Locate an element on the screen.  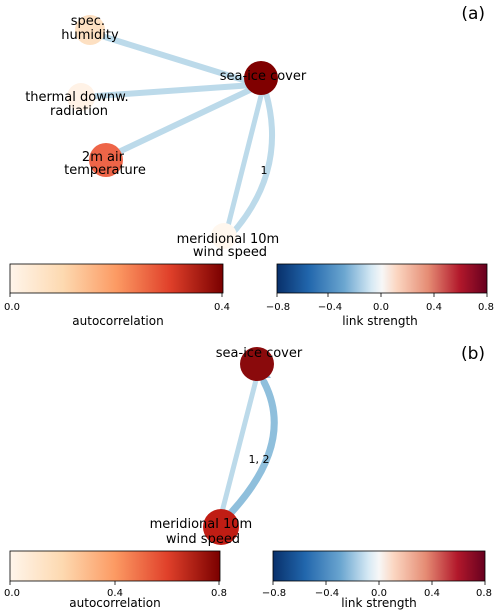
tick-link-a-3: 0.4 is located at coordinates (434, 307).